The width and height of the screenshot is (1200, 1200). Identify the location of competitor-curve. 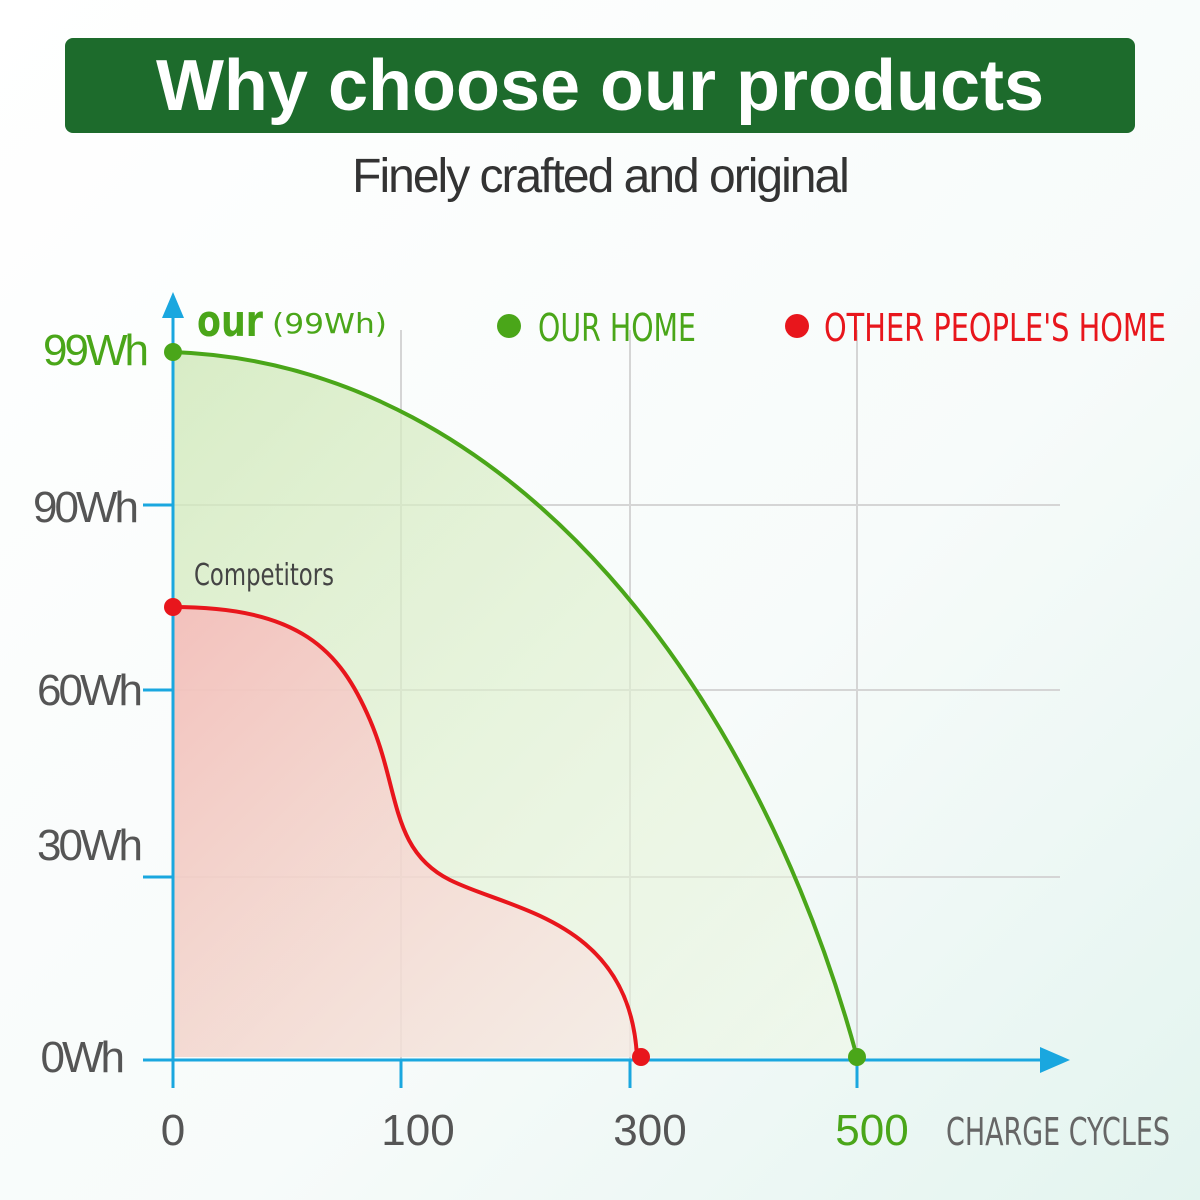
(405, 831).